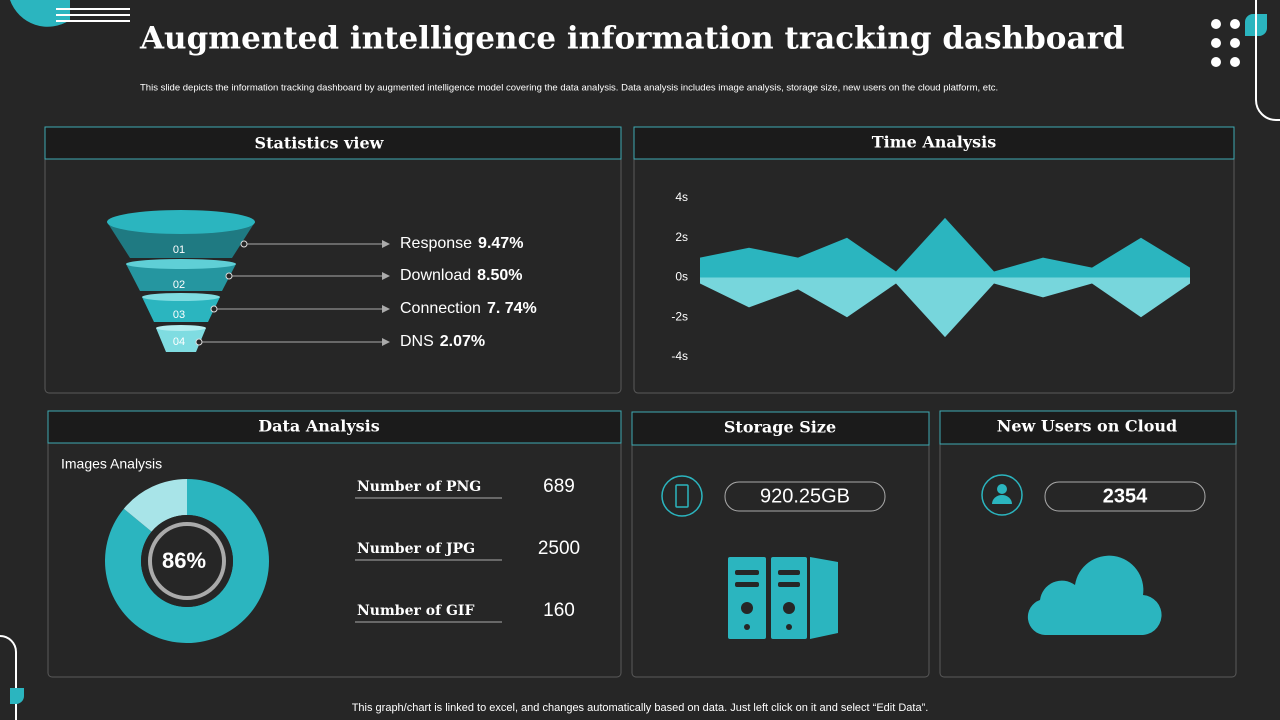 The image size is (1280, 720). Describe the element at coordinates (320, 143) in the screenshot. I see `panel-title: Statistics view` at that location.